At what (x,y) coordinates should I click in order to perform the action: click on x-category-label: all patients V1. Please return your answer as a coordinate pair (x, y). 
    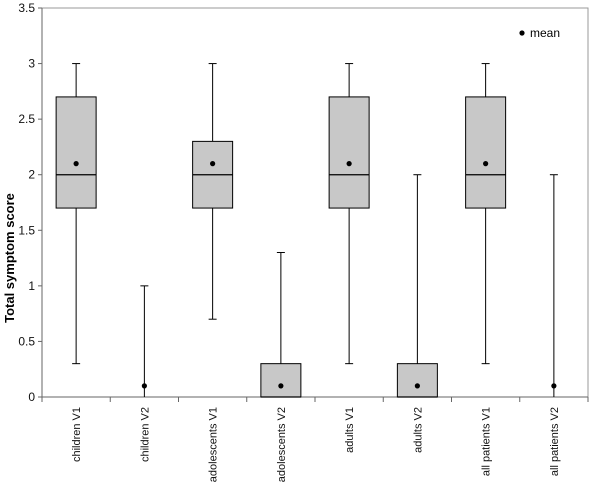
    Looking at the image, I should click on (487, 441).